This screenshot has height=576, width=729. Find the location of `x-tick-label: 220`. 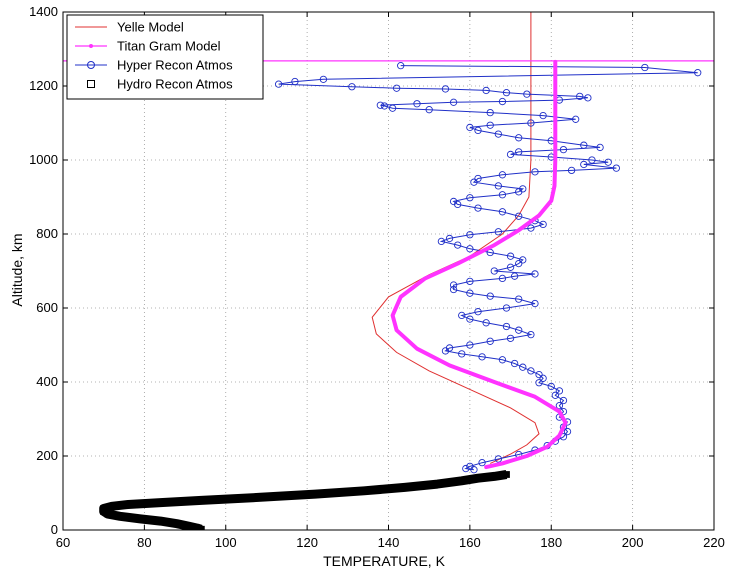

x-tick-label: 220 is located at coordinates (714, 542).